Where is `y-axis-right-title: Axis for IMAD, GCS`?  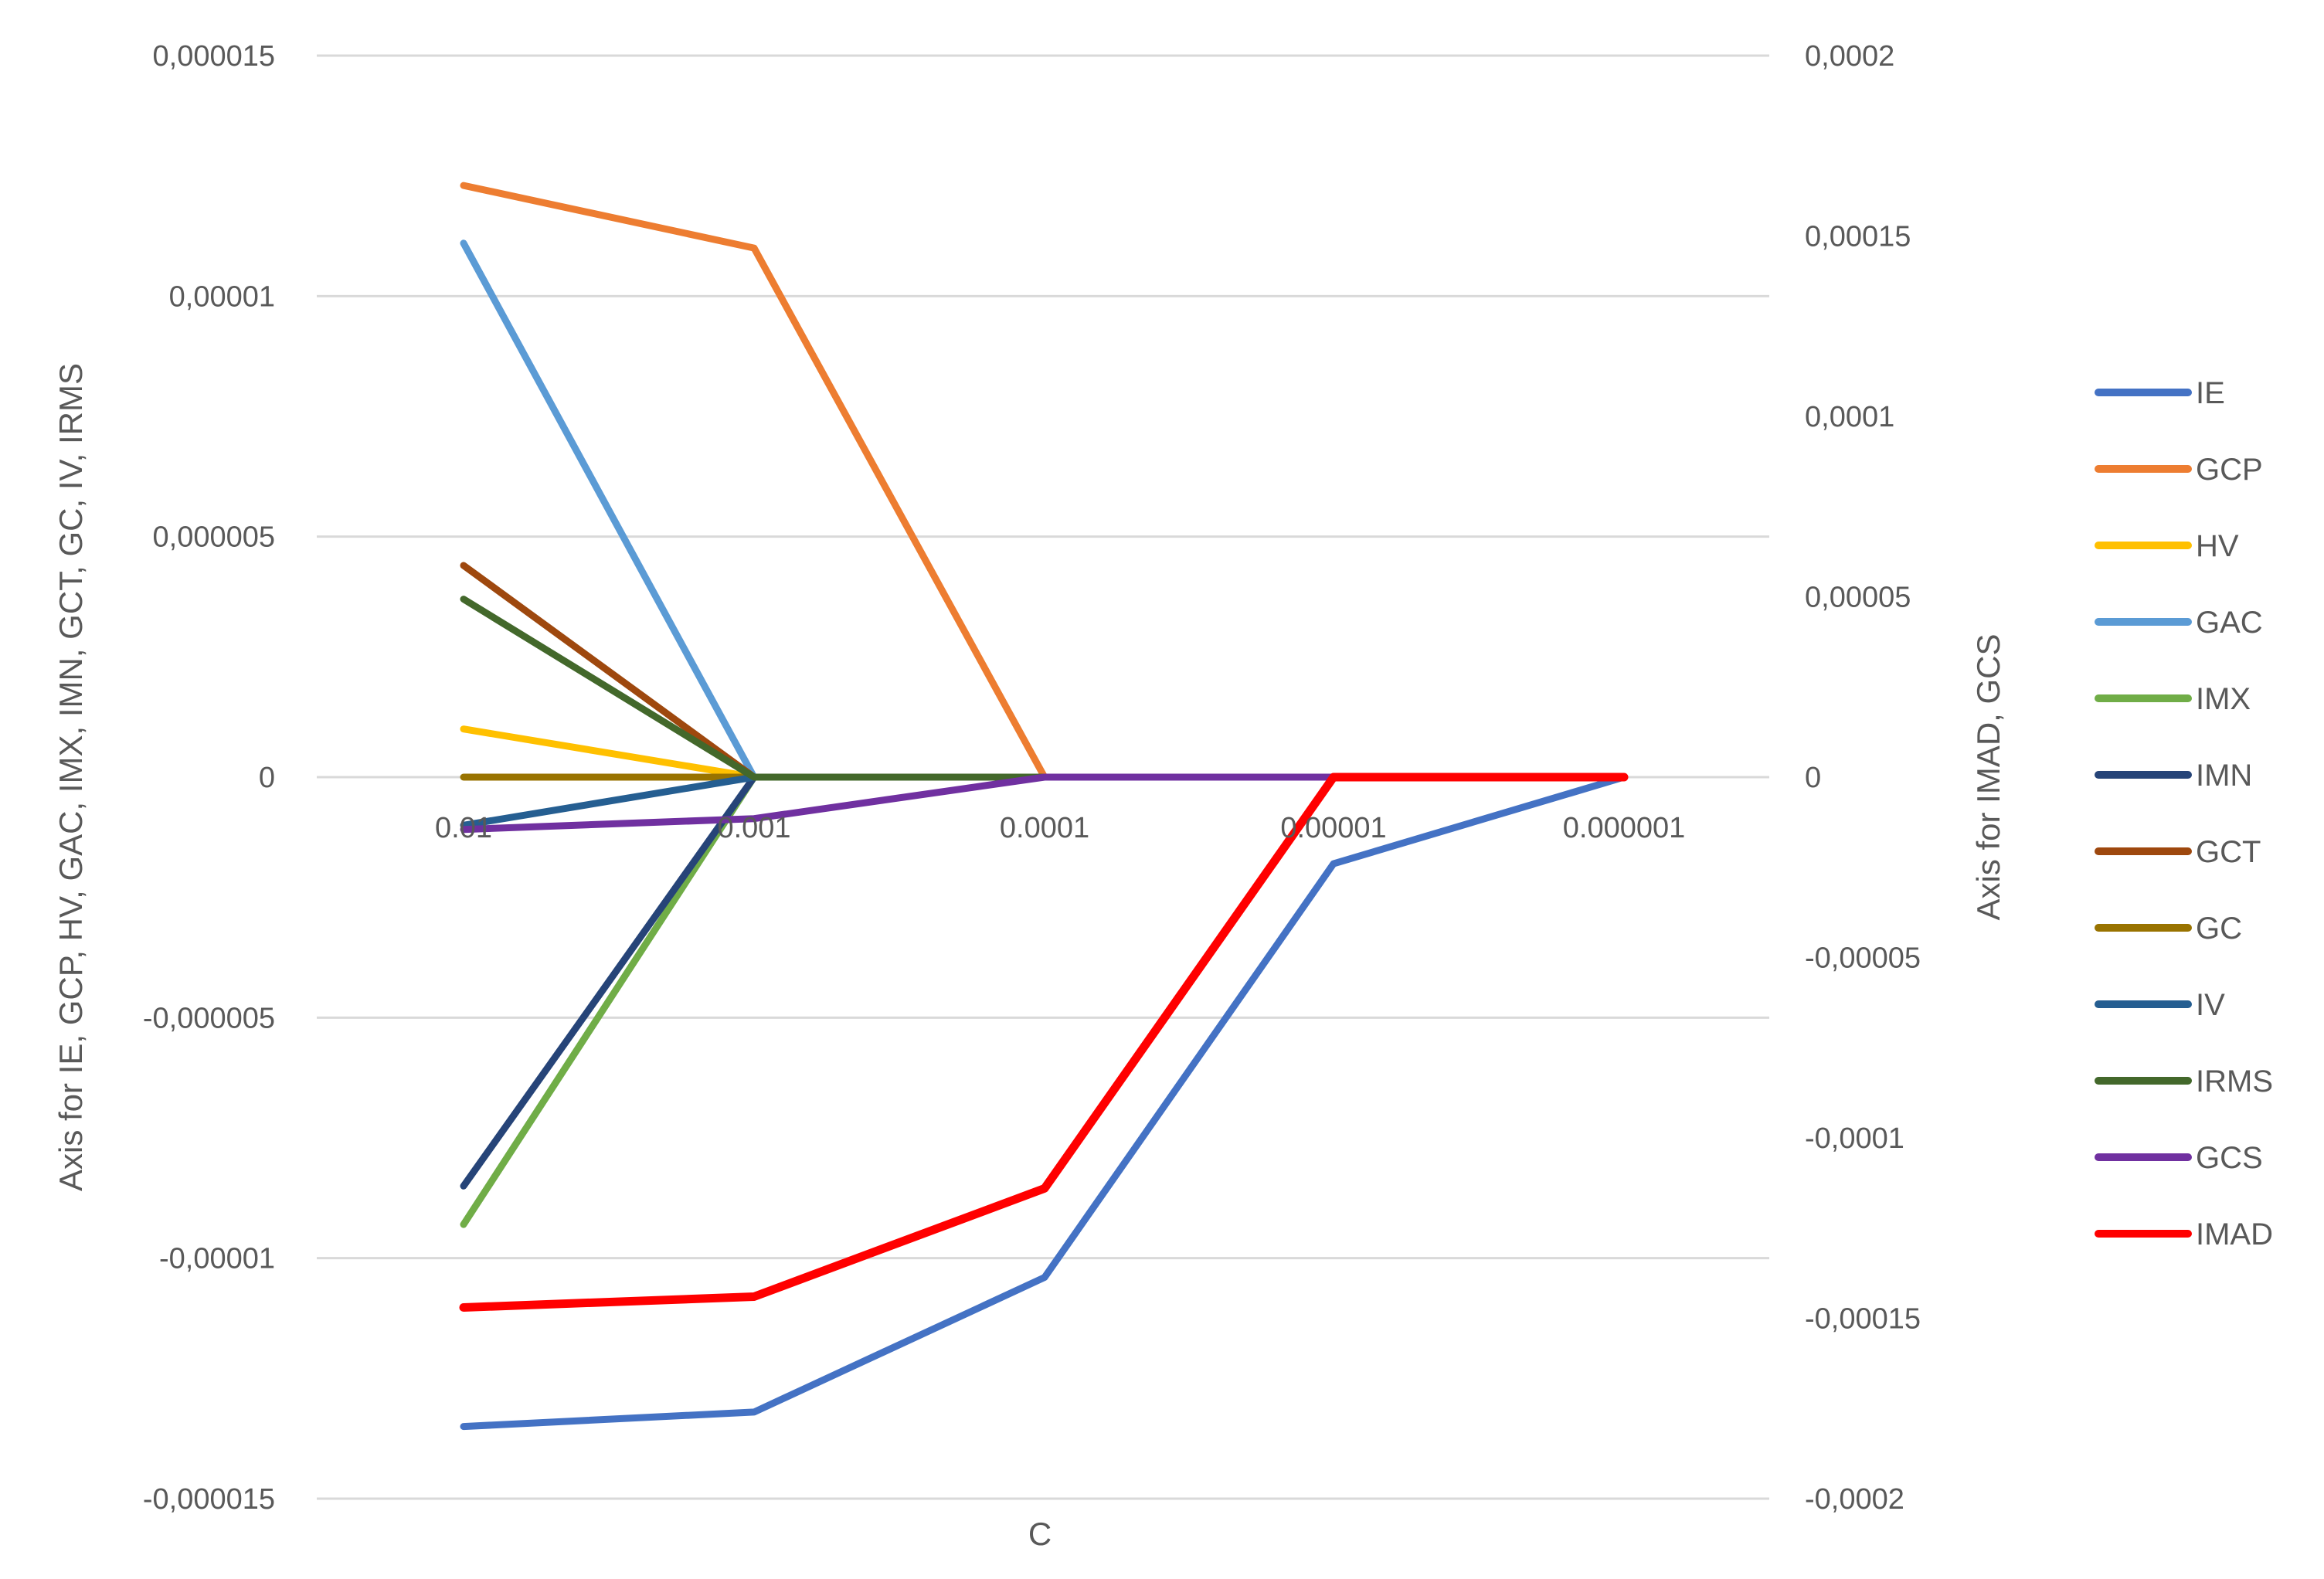 y-axis-right-title: Axis for IMAD, GCS is located at coordinates (1988, 777).